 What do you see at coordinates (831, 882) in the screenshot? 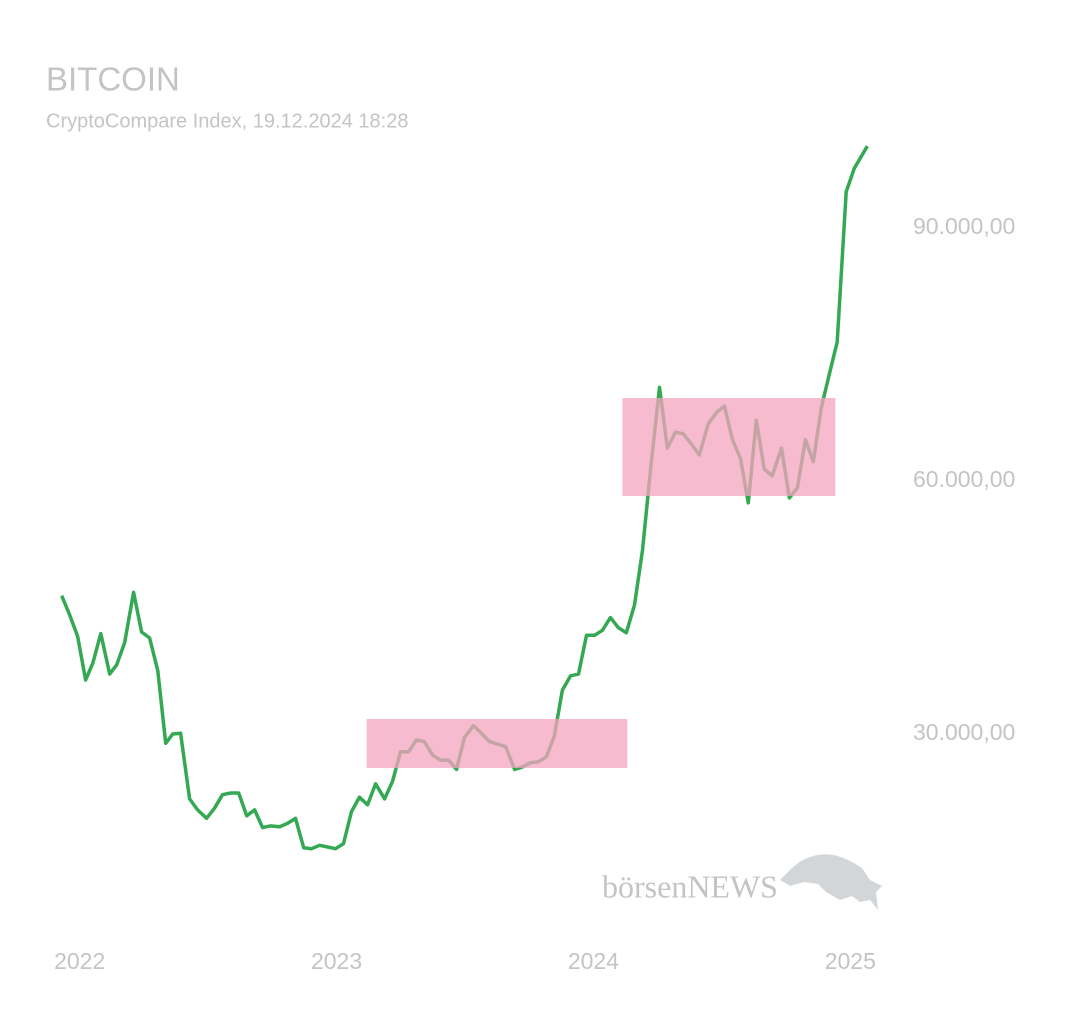
I see `bull-icon` at bounding box center [831, 882].